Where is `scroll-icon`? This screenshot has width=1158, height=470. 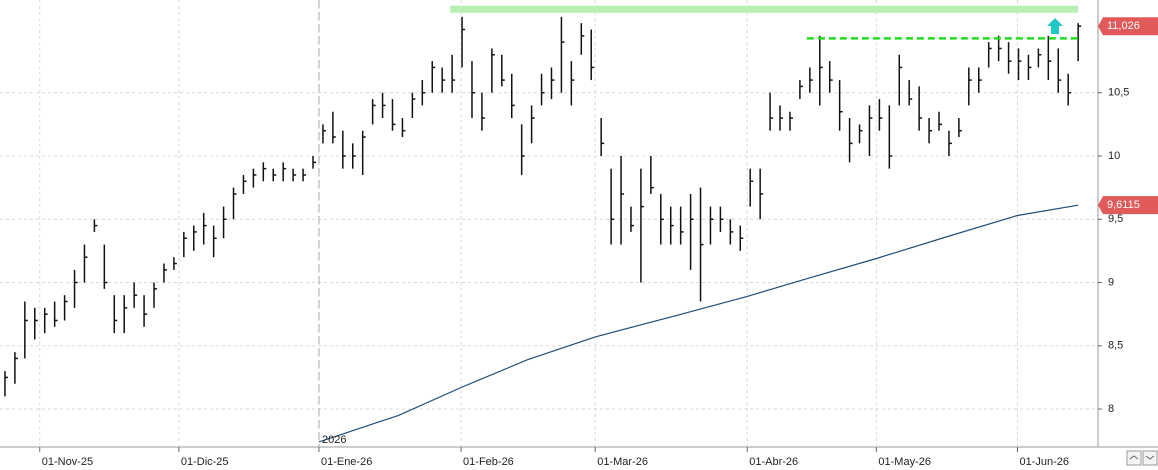
scroll-icon is located at coordinates (1142, 457).